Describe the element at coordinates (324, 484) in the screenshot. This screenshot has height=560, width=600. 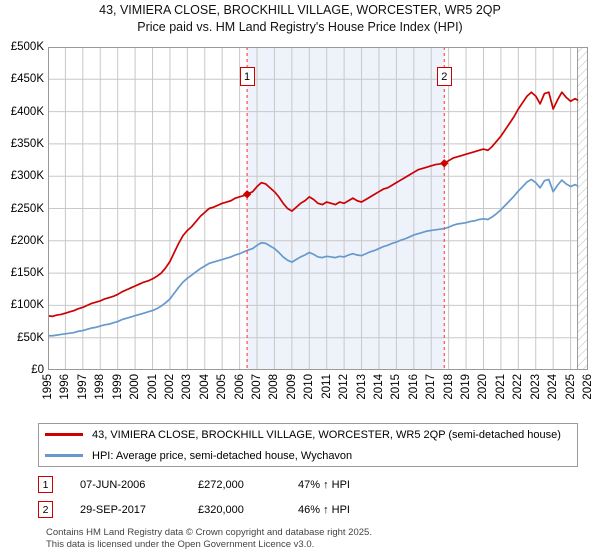
I see `sale-hpi-delta: 47% ↑ HPI` at that location.